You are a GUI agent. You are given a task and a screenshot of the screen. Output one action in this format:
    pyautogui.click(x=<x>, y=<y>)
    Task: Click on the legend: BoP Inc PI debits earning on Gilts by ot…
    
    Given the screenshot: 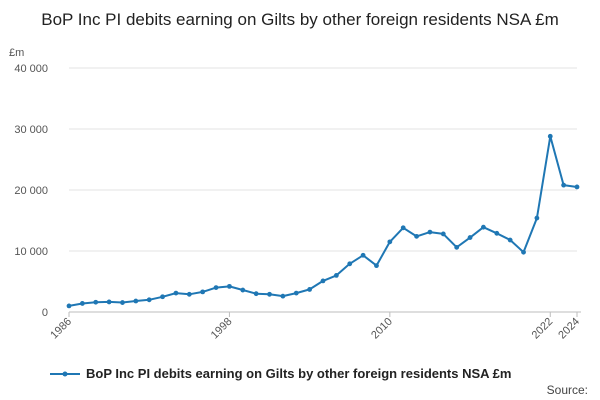 What is the action you would take?
    pyautogui.click(x=280, y=373)
    